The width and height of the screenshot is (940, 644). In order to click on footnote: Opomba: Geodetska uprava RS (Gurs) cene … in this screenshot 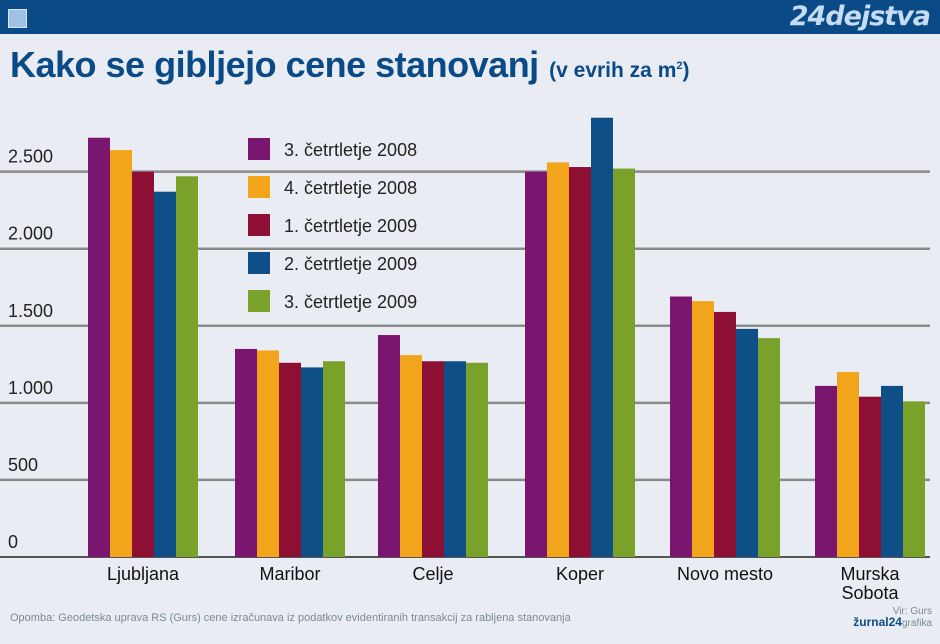, I will do `click(290, 618)`.